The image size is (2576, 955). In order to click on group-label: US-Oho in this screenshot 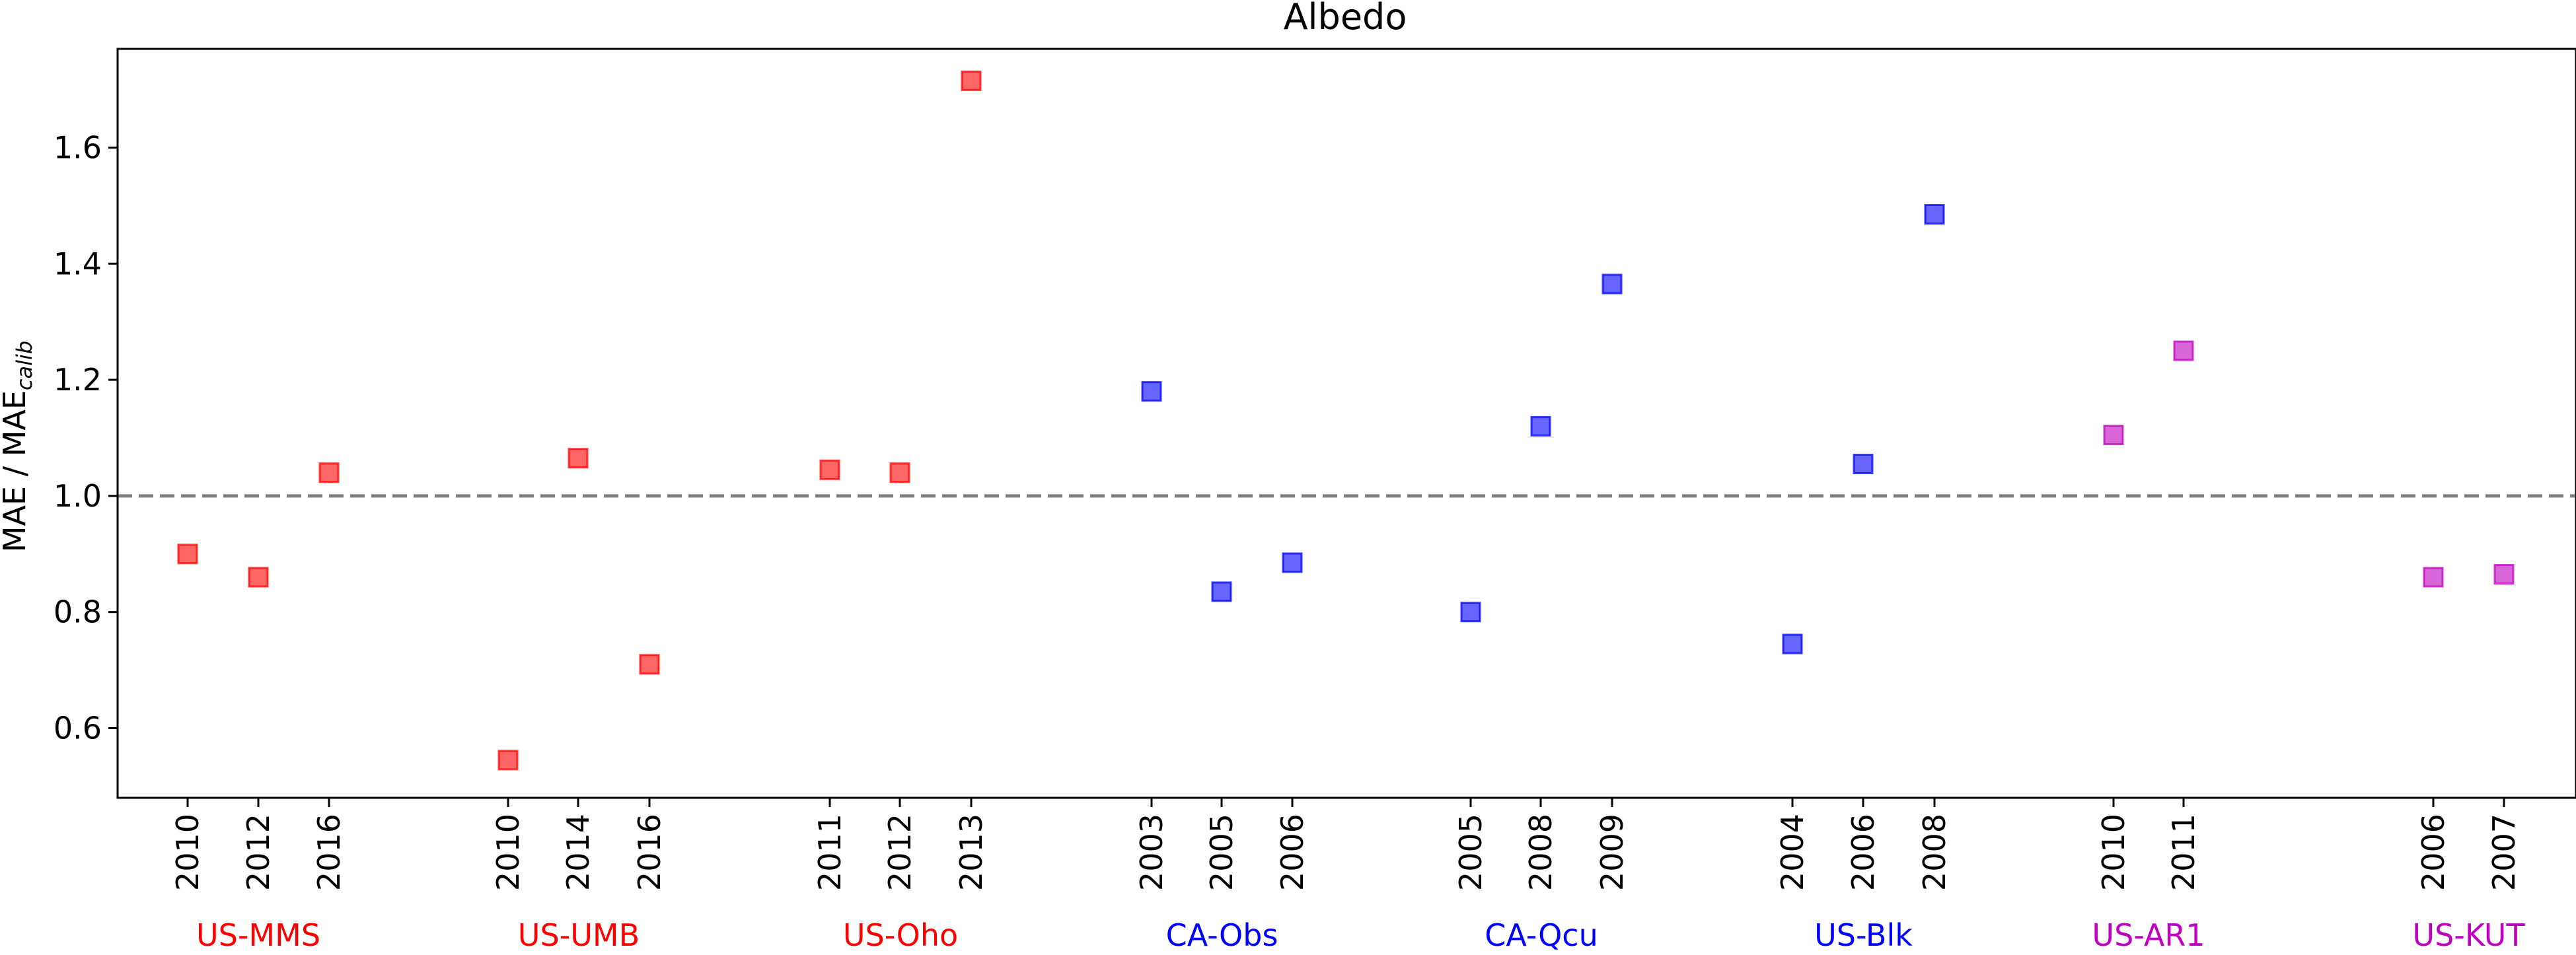, I will do `click(900, 935)`.